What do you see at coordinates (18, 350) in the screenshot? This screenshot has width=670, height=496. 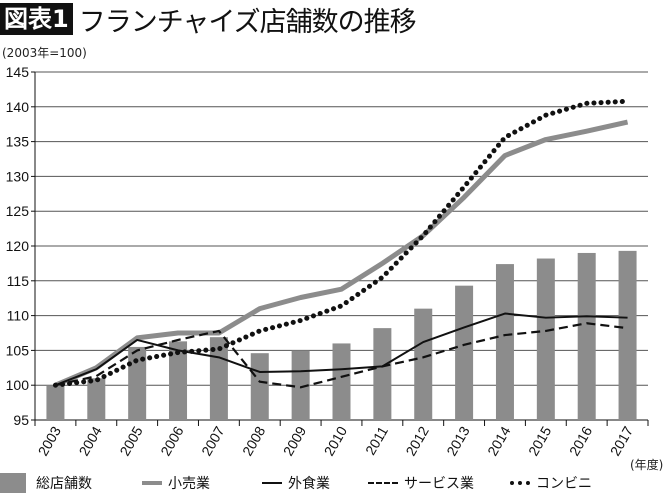 I see `y-tick-label: 105` at bounding box center [18, 350].